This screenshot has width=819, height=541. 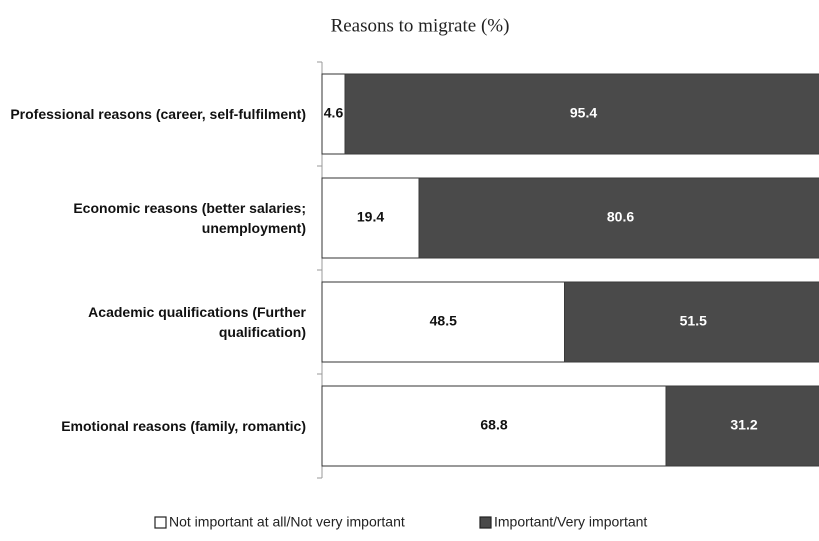 I want to click on data-label: 80.6, so click(x=620, y=217).